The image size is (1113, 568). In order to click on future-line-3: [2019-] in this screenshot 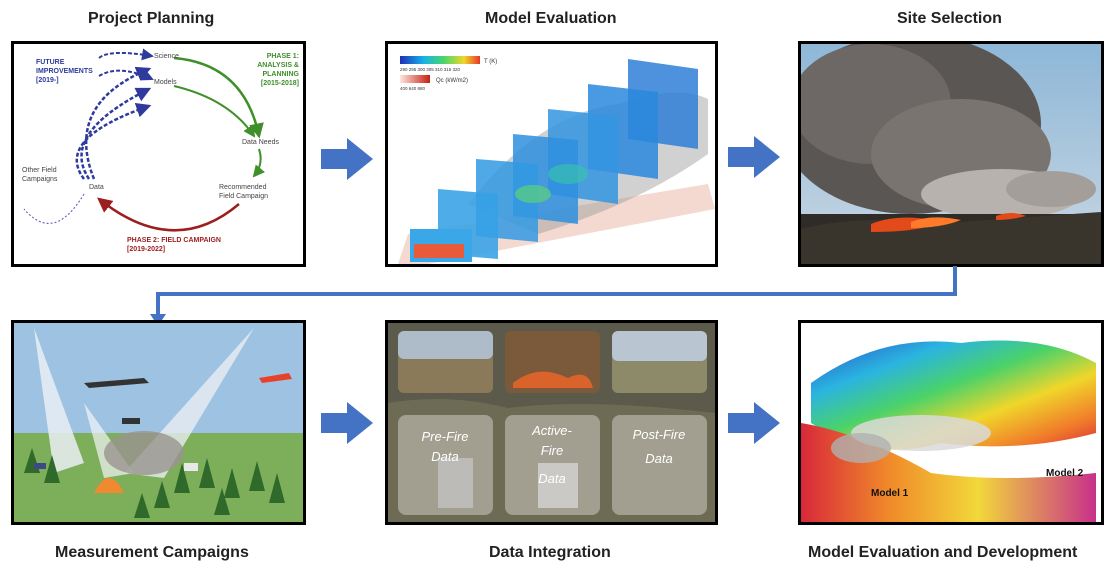, I will do `click(47, 80)`.